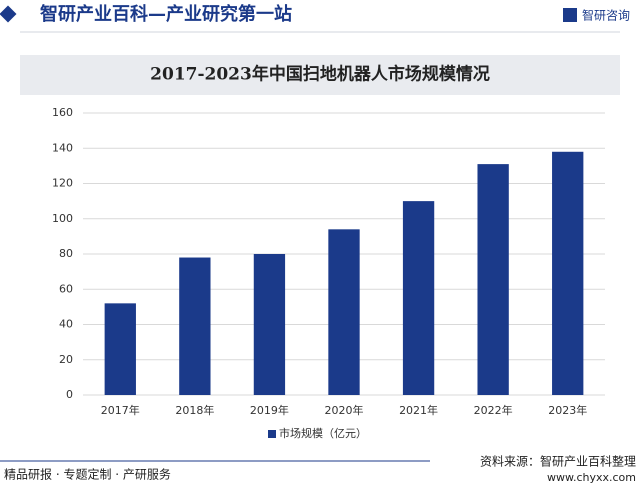  Describe the element at coordinates (567, 410) in the screenshot. I see `x-tick-label: 2023年` at that location.